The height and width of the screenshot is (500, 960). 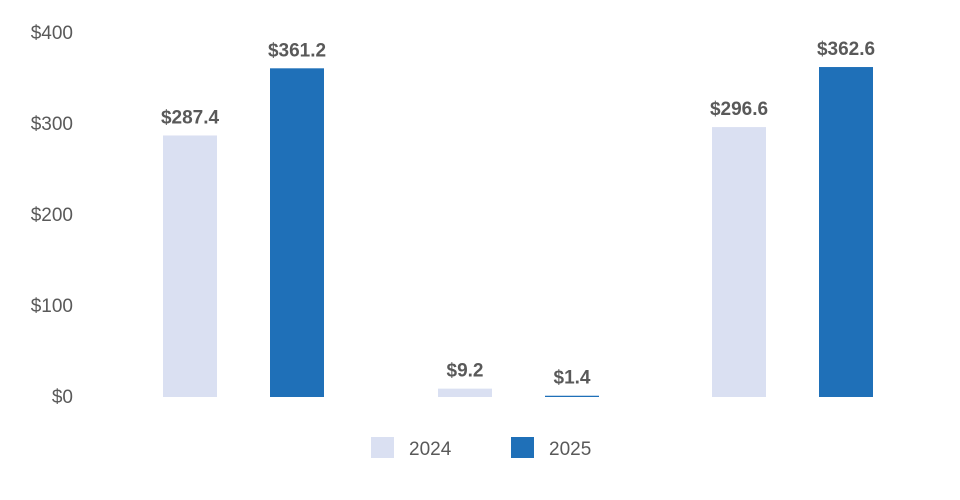 What do you see at coordinates (846, 49) in the screenshot?
I see `data-label-2025: $362.6` at bounding box center [846, 49].